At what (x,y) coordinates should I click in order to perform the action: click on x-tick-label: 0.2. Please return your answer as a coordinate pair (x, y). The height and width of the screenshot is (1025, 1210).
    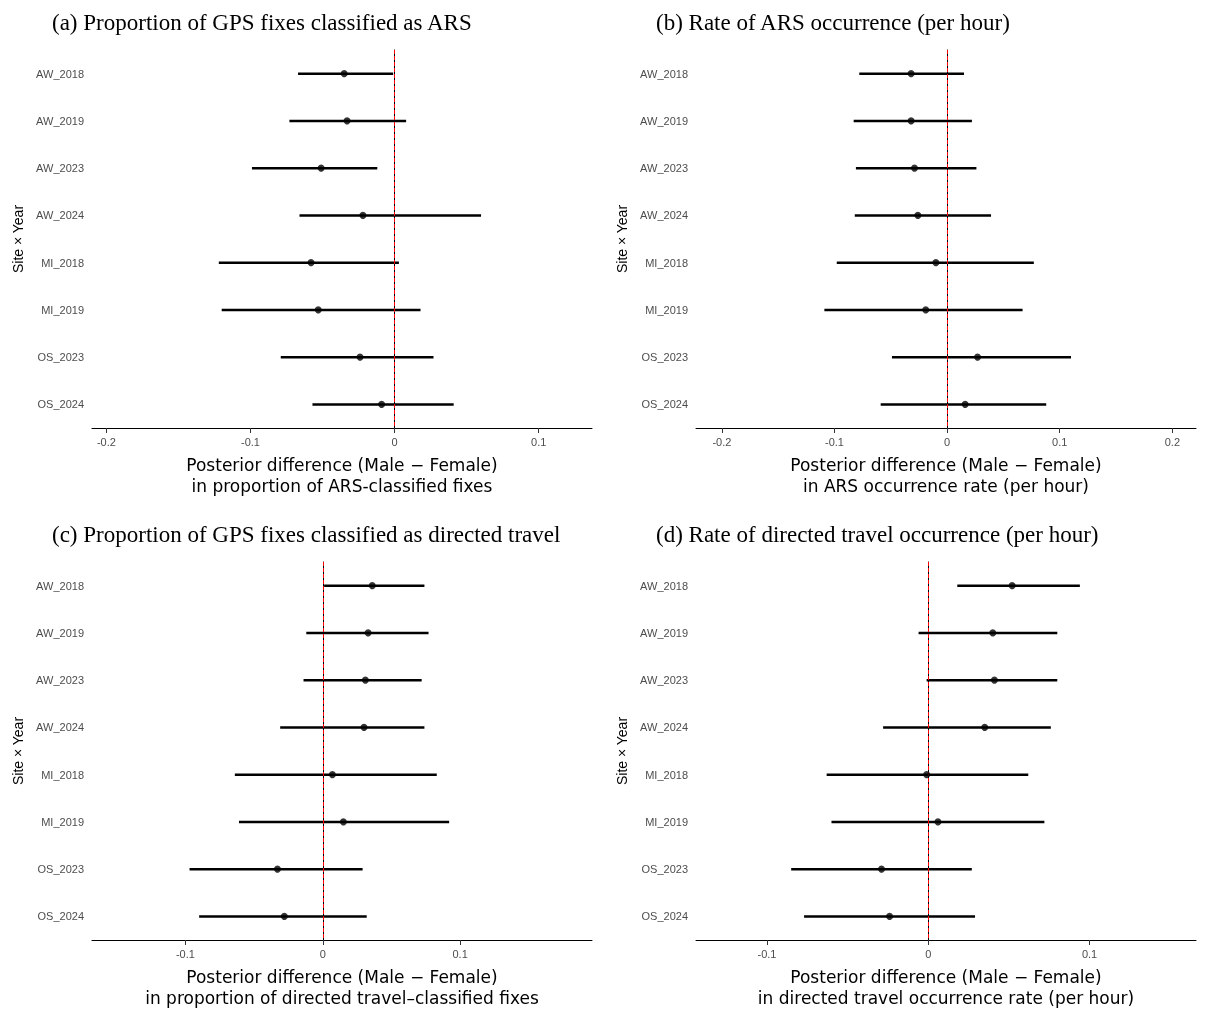
    Looking at the image, I should click on (1172, 441).